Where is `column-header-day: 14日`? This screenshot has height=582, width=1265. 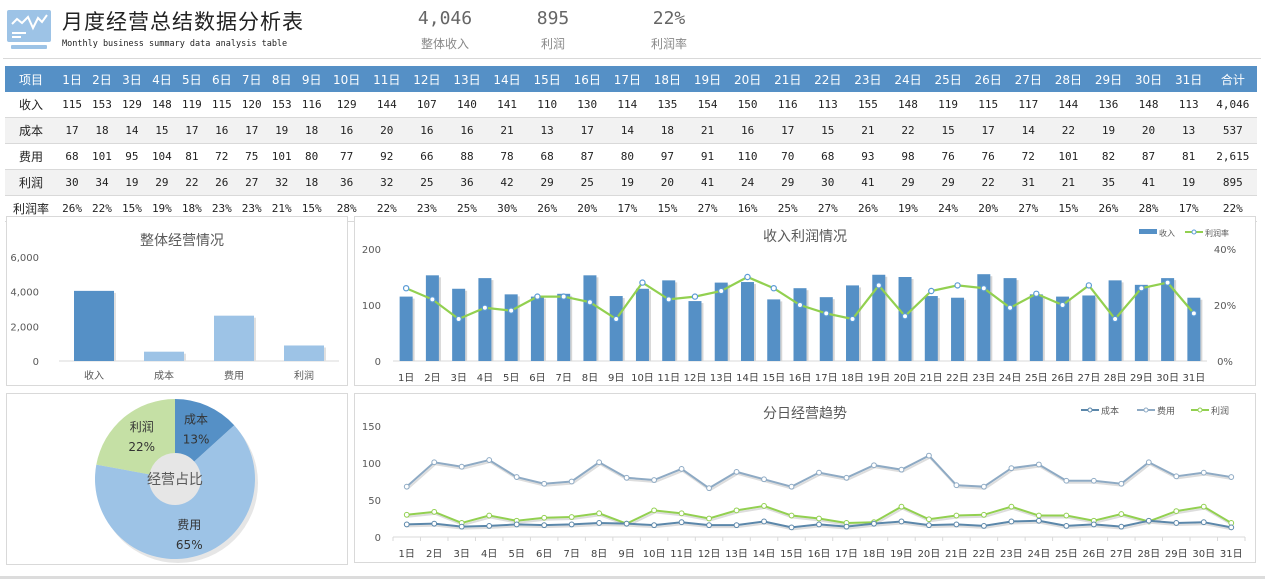
column-header-day: 14日 is located at coordinates (507, 79).